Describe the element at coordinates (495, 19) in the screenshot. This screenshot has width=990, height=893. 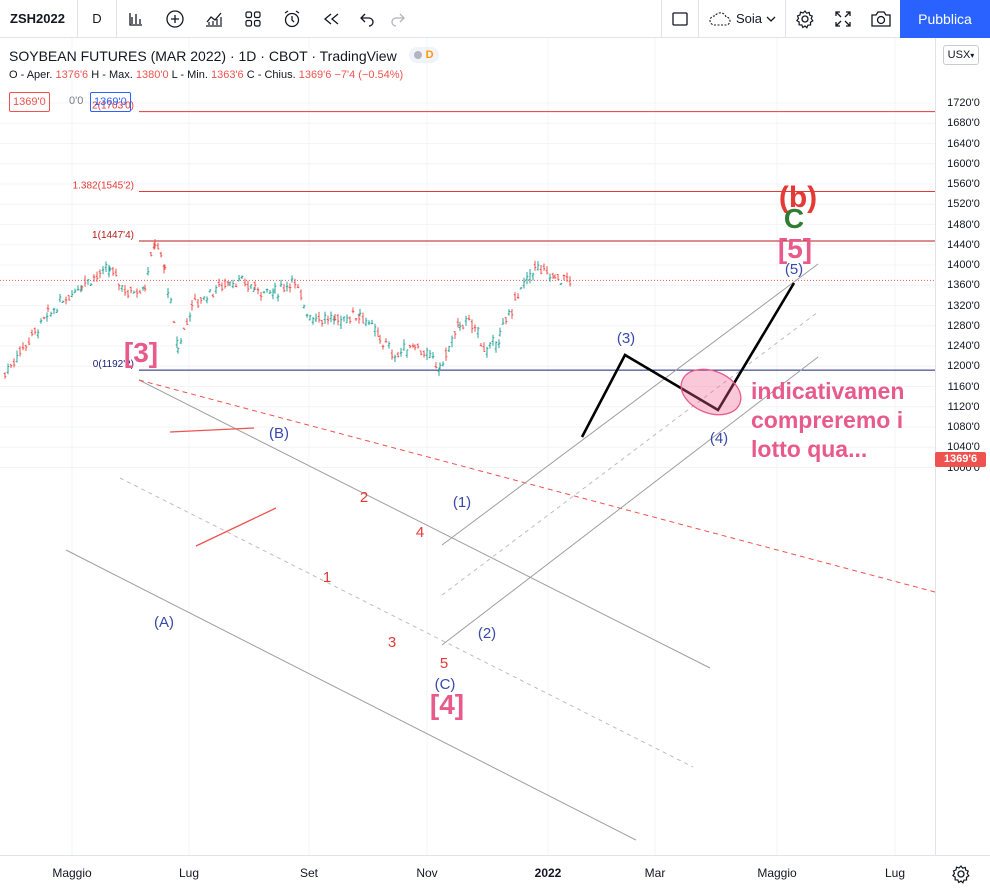
I see `top-toolbar: ZSH2022 D Soia Pubblica` at that location.